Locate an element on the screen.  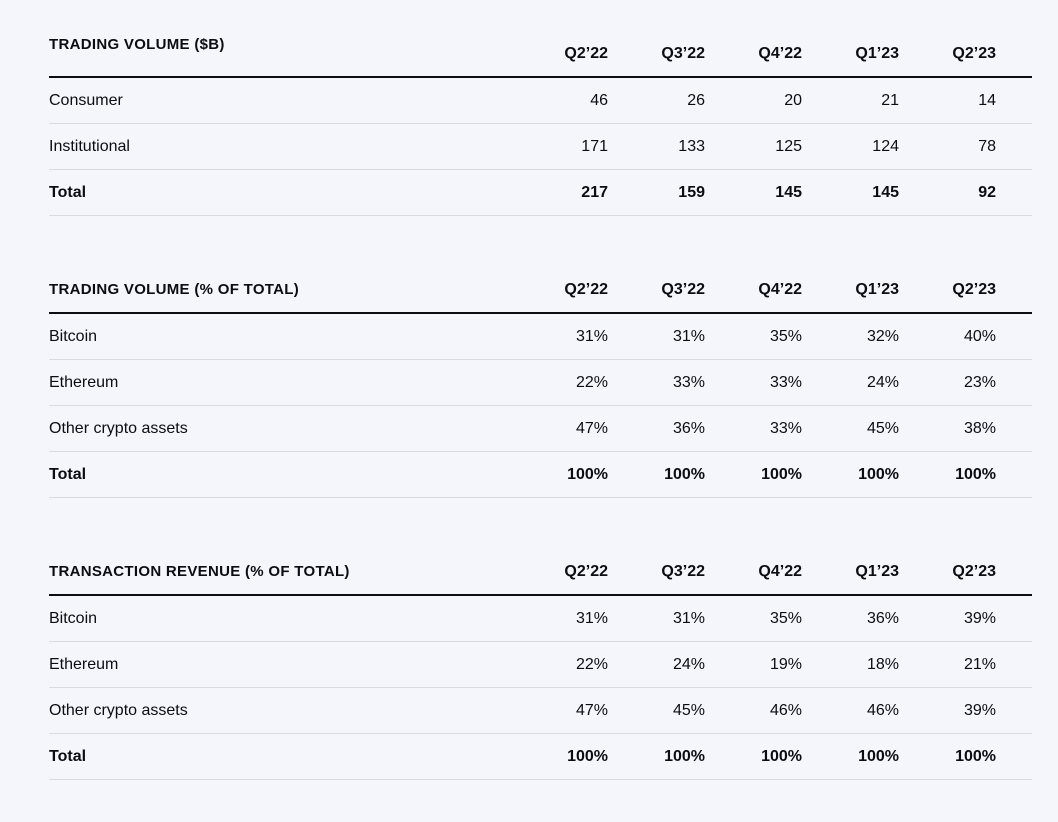
cell-value: 18% is located at coordinates (850, 664).